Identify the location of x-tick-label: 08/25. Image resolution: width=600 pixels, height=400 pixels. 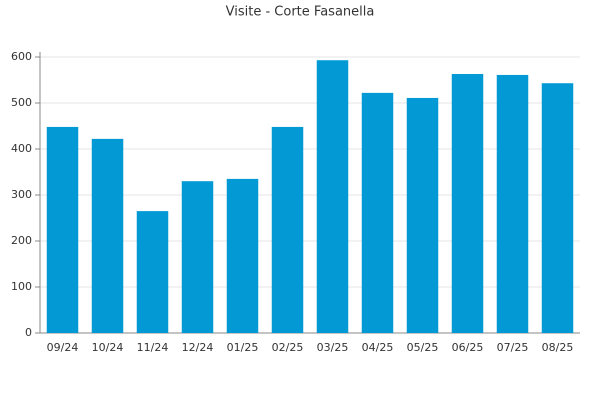
(558, 347).